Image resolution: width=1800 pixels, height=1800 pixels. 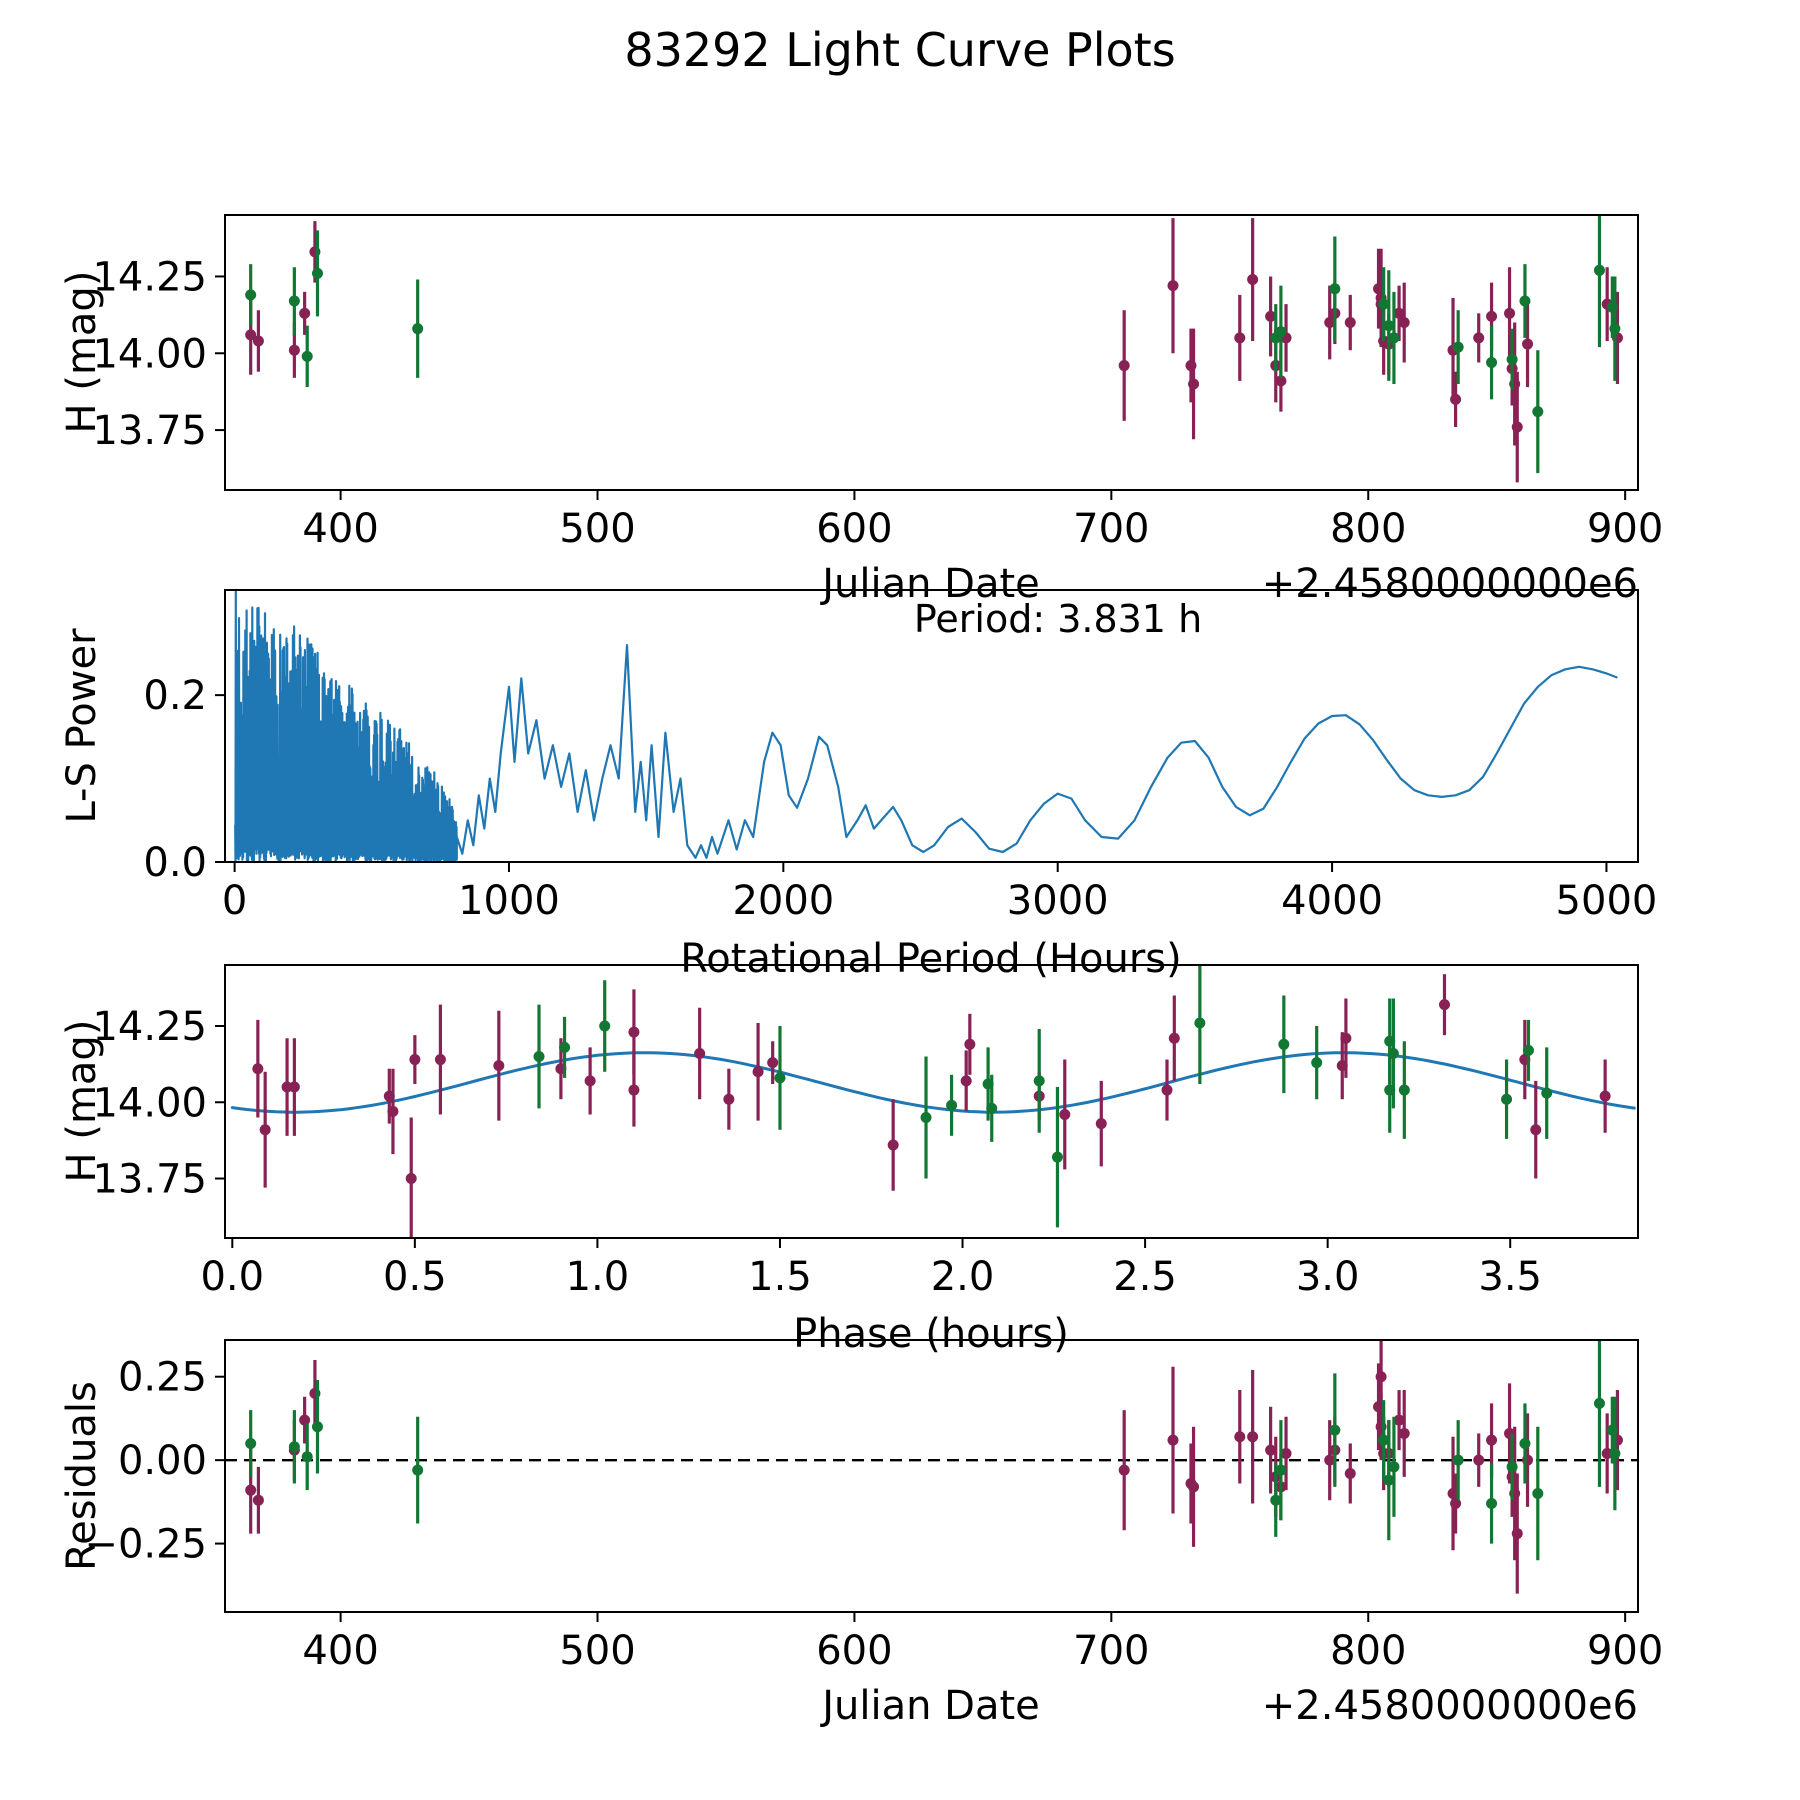 I want to click on periodogram-xlabel: Rotational Period (Hours), so click(x=930, y=959).